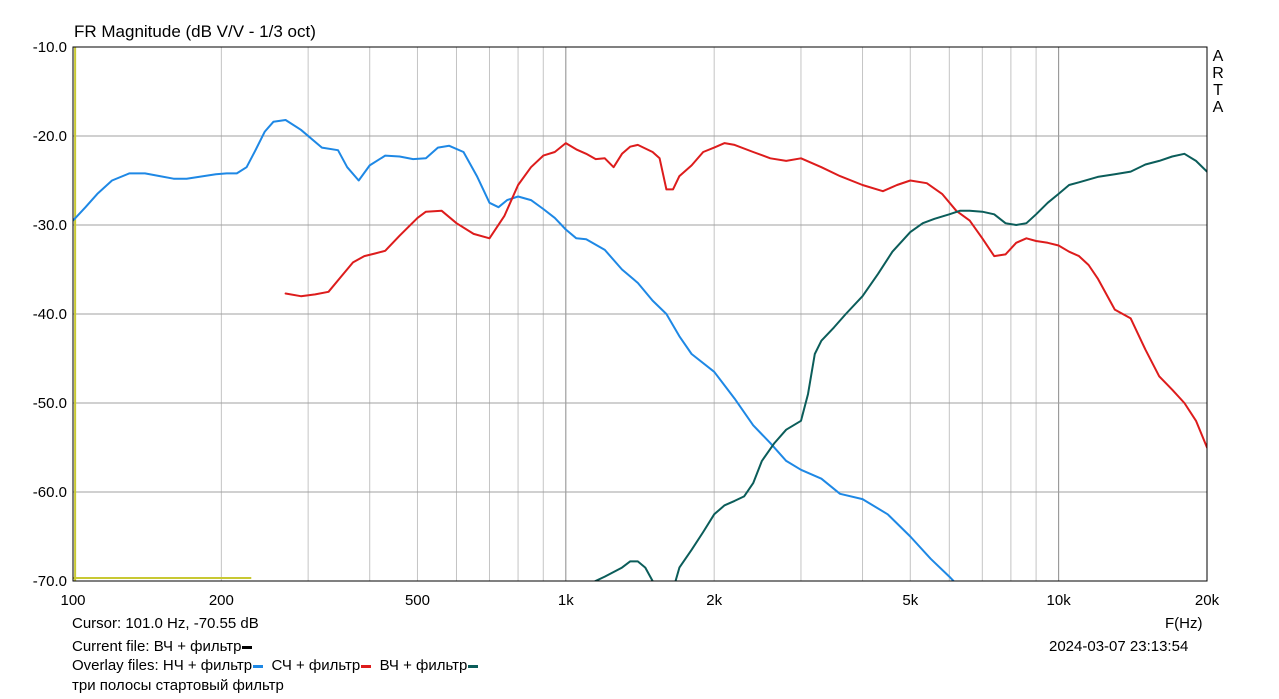 This screenshot has height=699, width=1279. I want to click on y-tick-label: -30.0, so click(50, 225).